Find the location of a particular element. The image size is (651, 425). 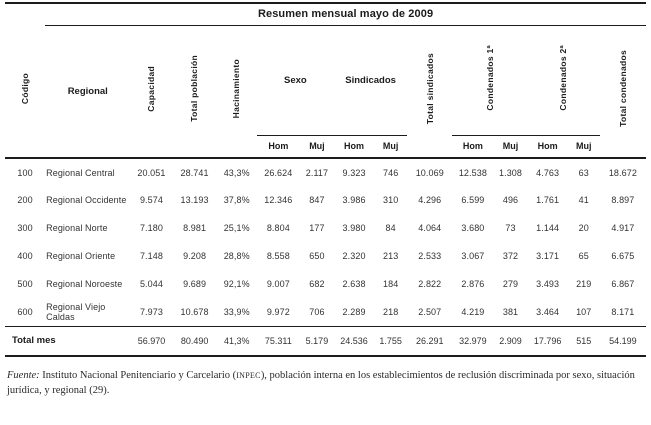

cell-sindicados-hom: 2.320 is located at coordinates (354, 256).